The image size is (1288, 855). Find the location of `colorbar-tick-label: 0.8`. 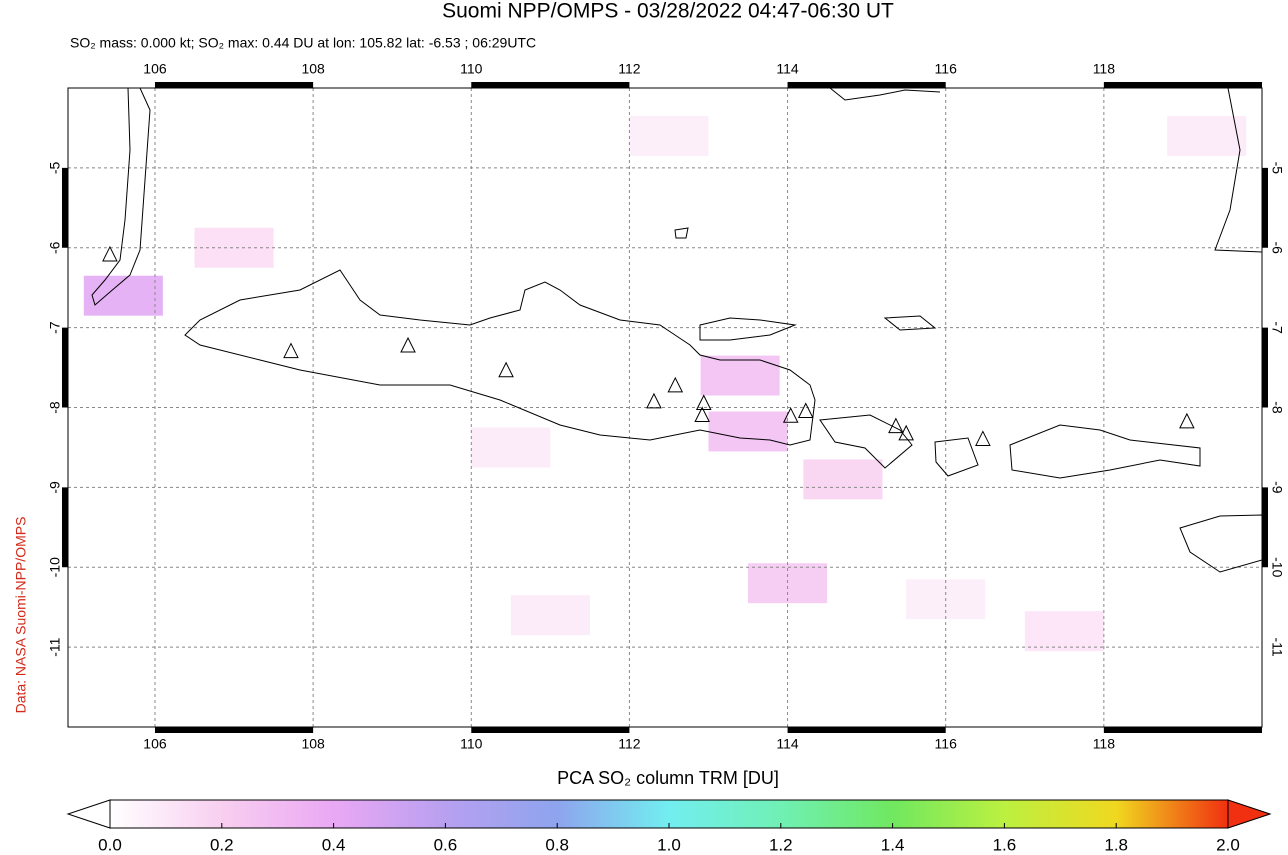

colorbar-tick-label: 0.8 is located at coordinates (557, 844).